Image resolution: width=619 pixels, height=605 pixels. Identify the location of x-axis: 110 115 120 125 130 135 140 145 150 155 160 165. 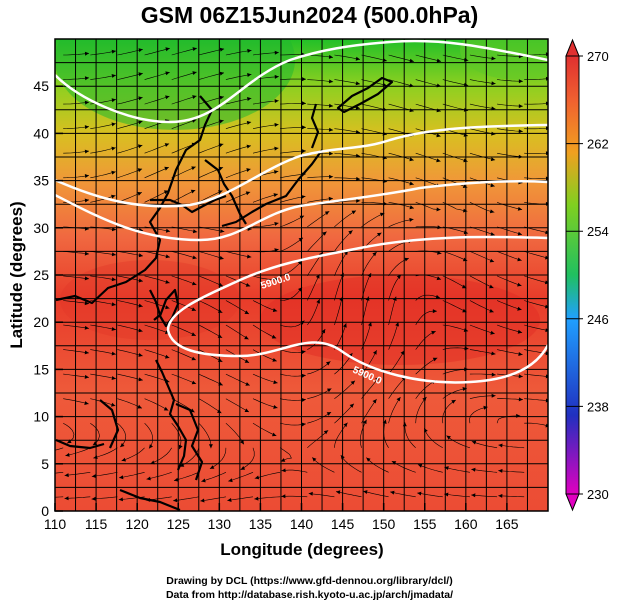
(281, 517).